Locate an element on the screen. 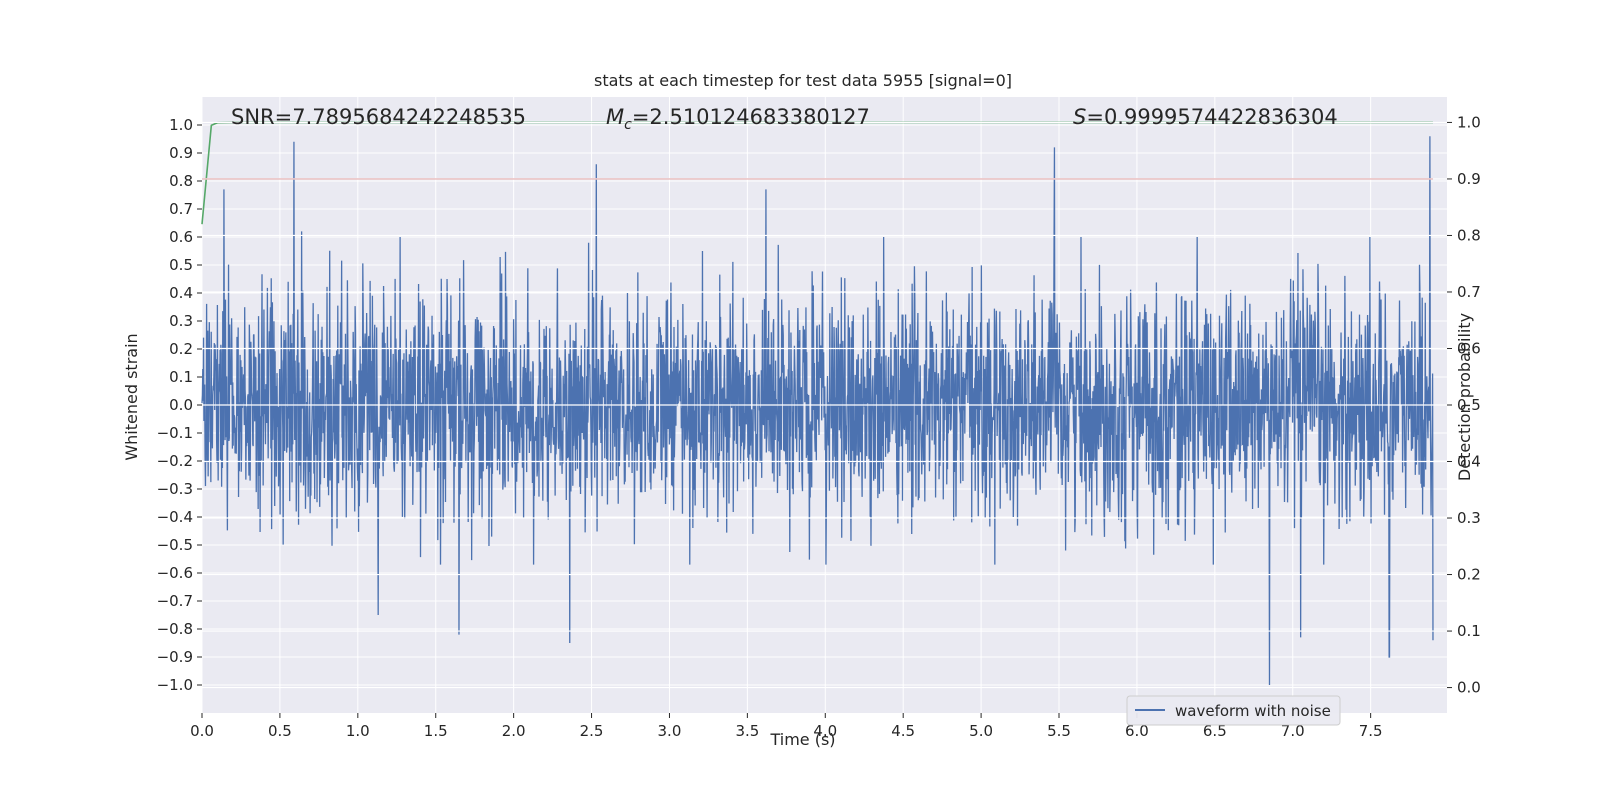 This screenshot has height=800, width=1600. y-tick-label: −1.0 is located at coordinates (175, 685).